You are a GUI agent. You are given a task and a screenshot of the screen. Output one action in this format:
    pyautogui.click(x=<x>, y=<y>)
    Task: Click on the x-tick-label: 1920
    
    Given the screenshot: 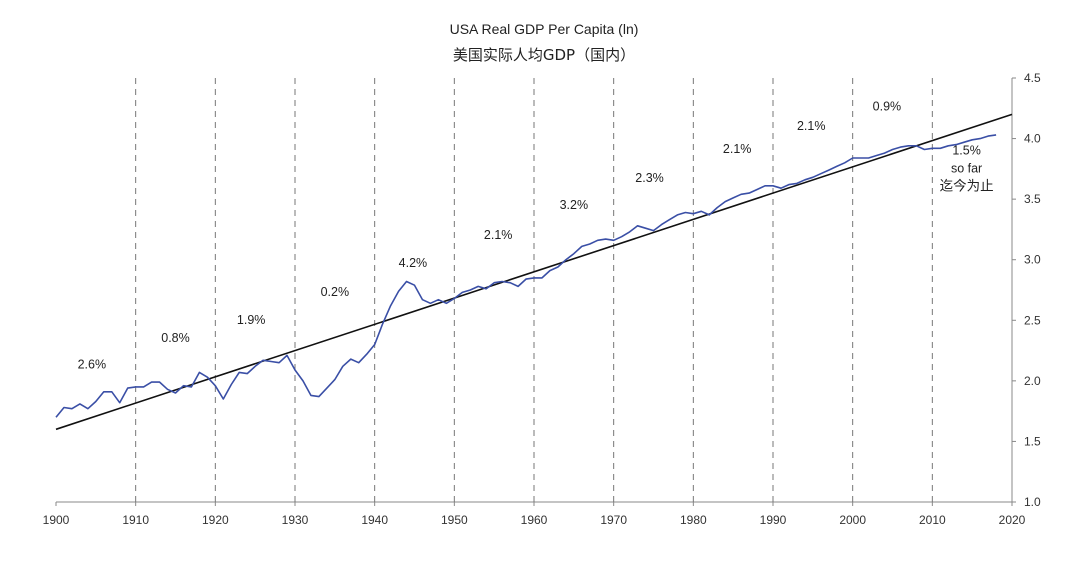 What is the action you would take?
    pyautogui.click(x=215, y=520)
    